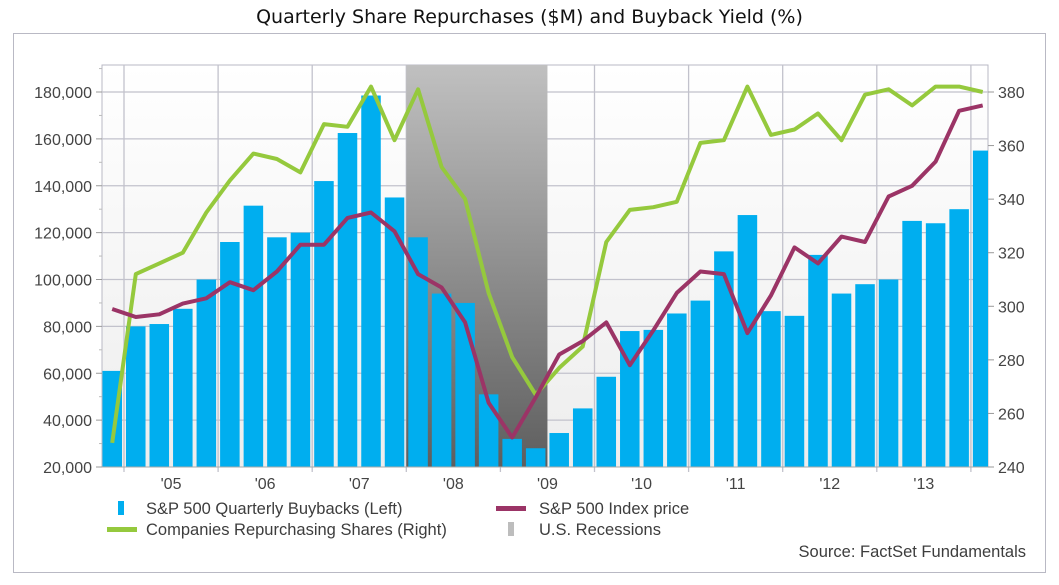 This screenshot has width=1059, height=585. Describe the element at coordinates (614, 509) in the screenshot. I see `legend-label-index-price: S&P 500 Index price` at that location.